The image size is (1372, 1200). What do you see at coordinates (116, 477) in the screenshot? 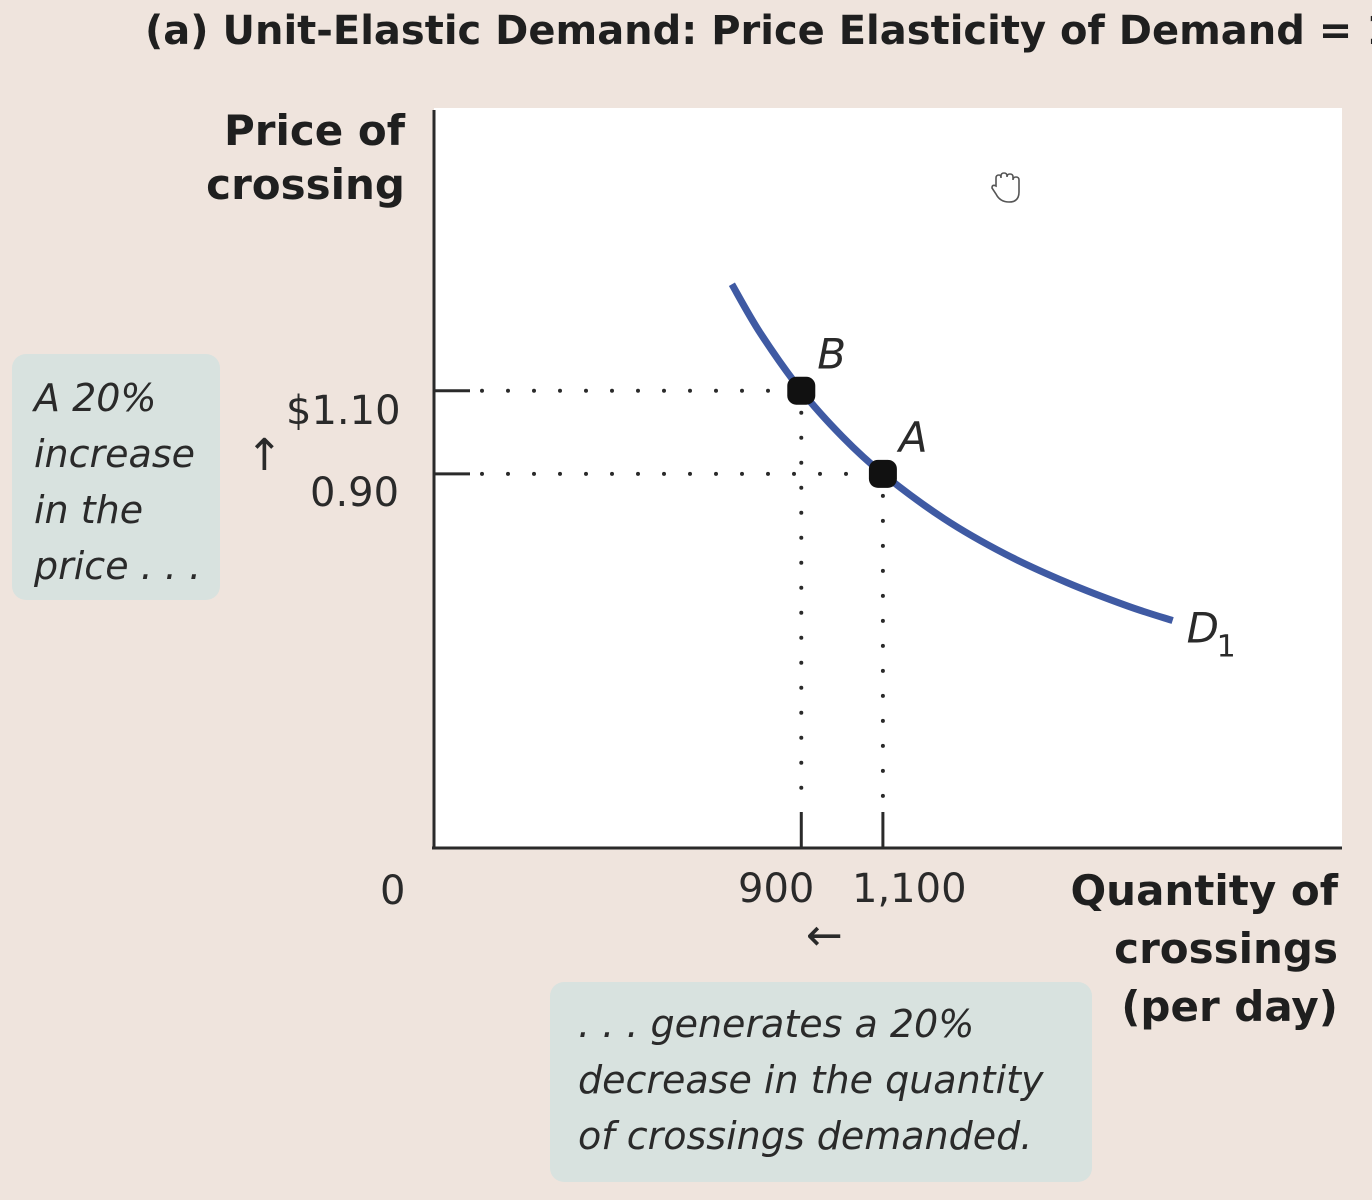
I see `price-increase-callout: A 20% increase in the price . . .` at bounding box center [116, 477].